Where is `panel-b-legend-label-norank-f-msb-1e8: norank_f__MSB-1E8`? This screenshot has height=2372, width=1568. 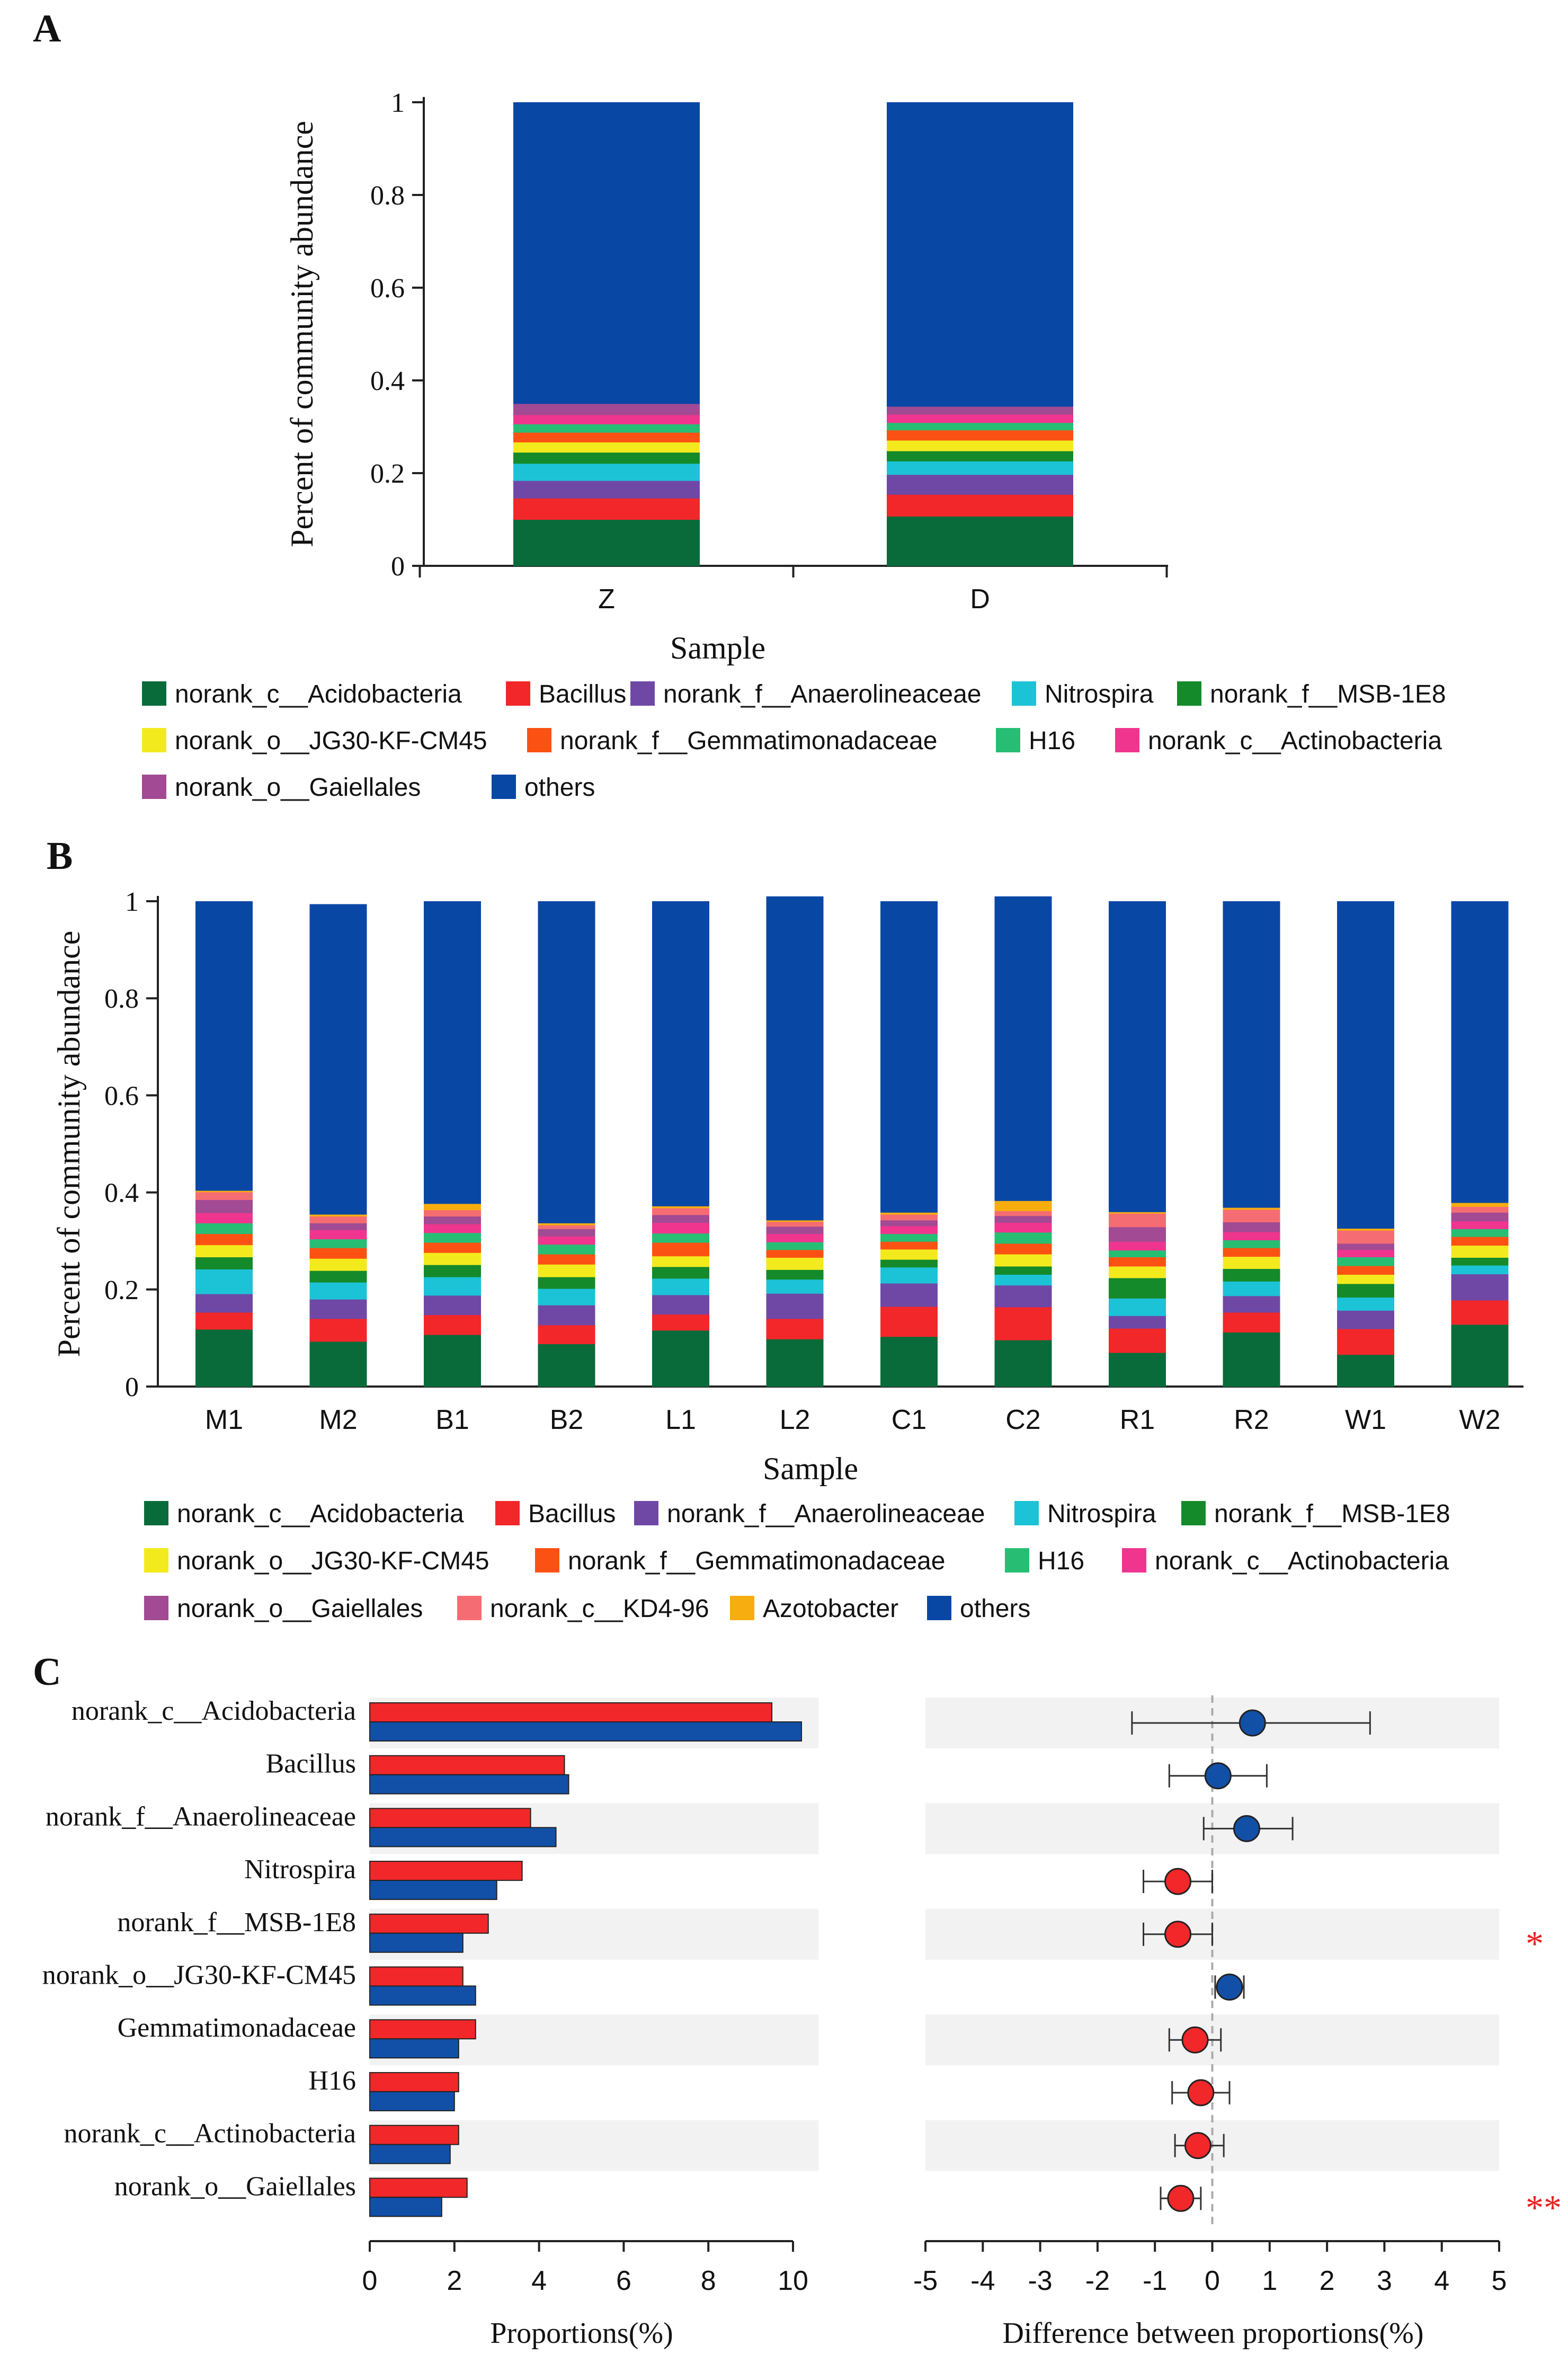 panel-b-legend-label-norank-f-msb-1e8: norank_f__MSB-1E8 is located at coordinates (1332, 1514).